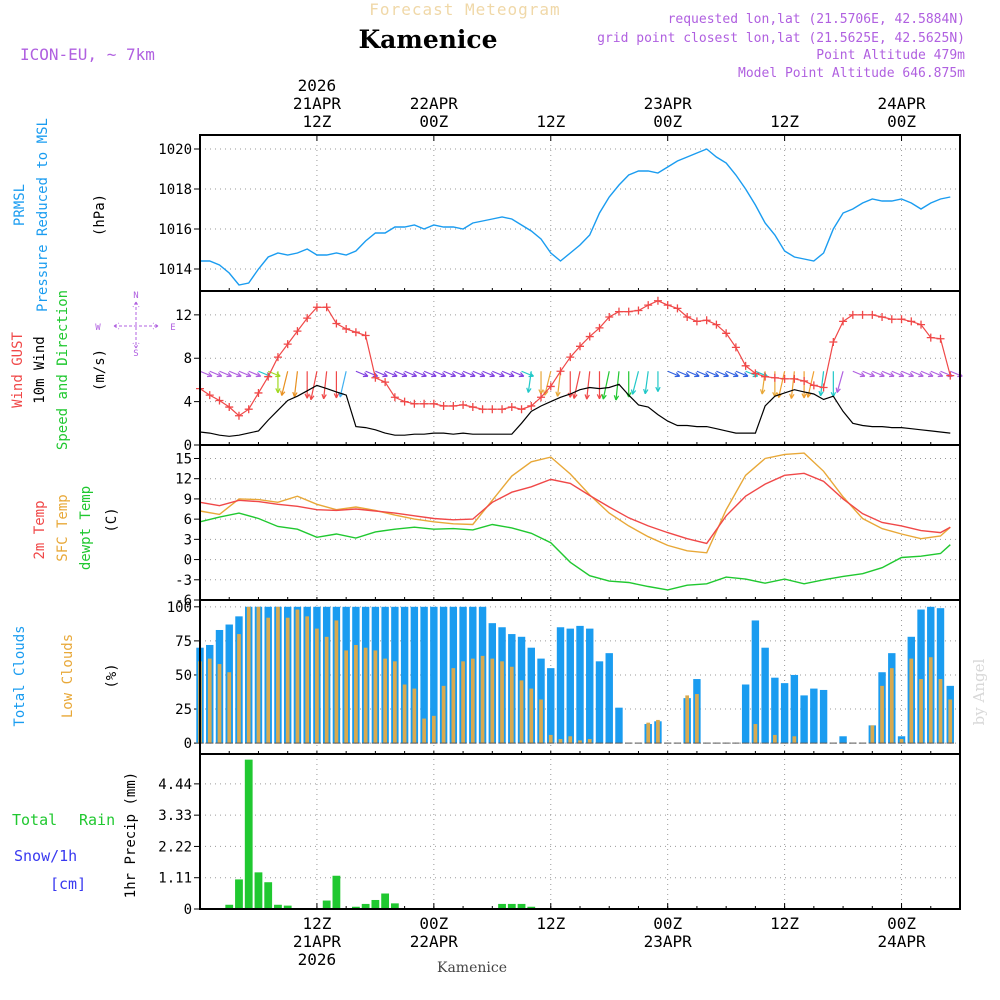 Image resolution: width=1000 pixels, height=1000 pixels. Describe the element at coordinates (433, 121) in the screenshot. I see `time-label-top: 00Z` at that location.